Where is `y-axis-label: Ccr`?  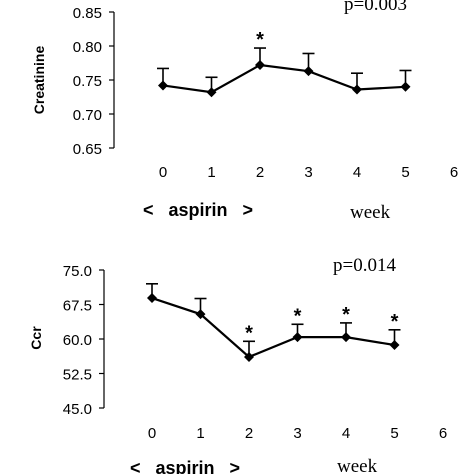 y-axis-label: Ccr is located at coordinates (36, 338).